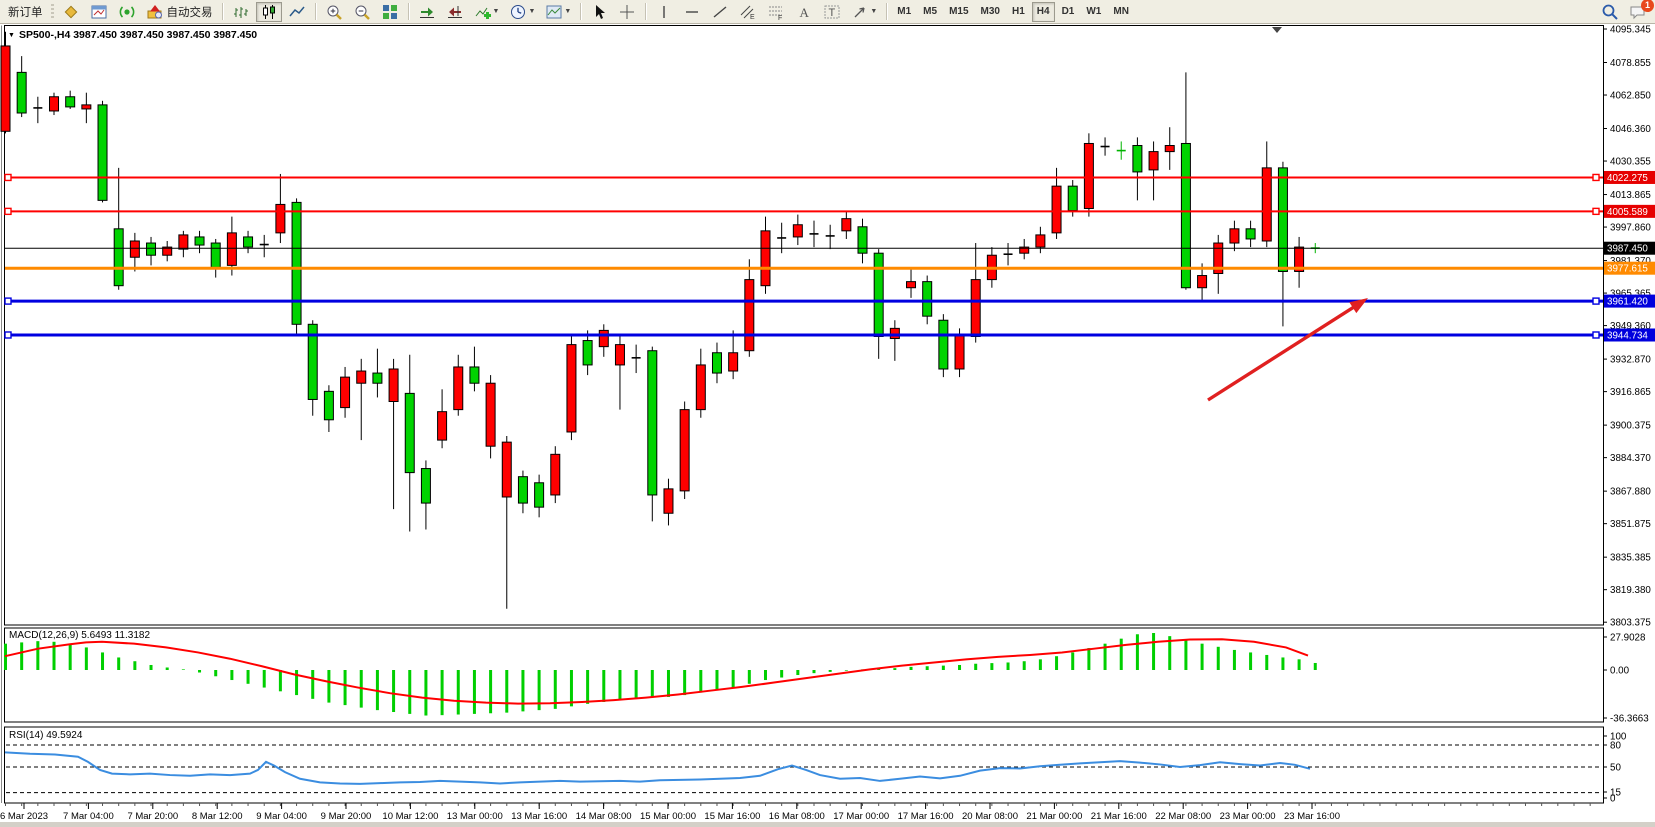 The width and height of the screenshot is (1655, 827). I want to click on timeframe-button-M30: M30, so click(990, 12).